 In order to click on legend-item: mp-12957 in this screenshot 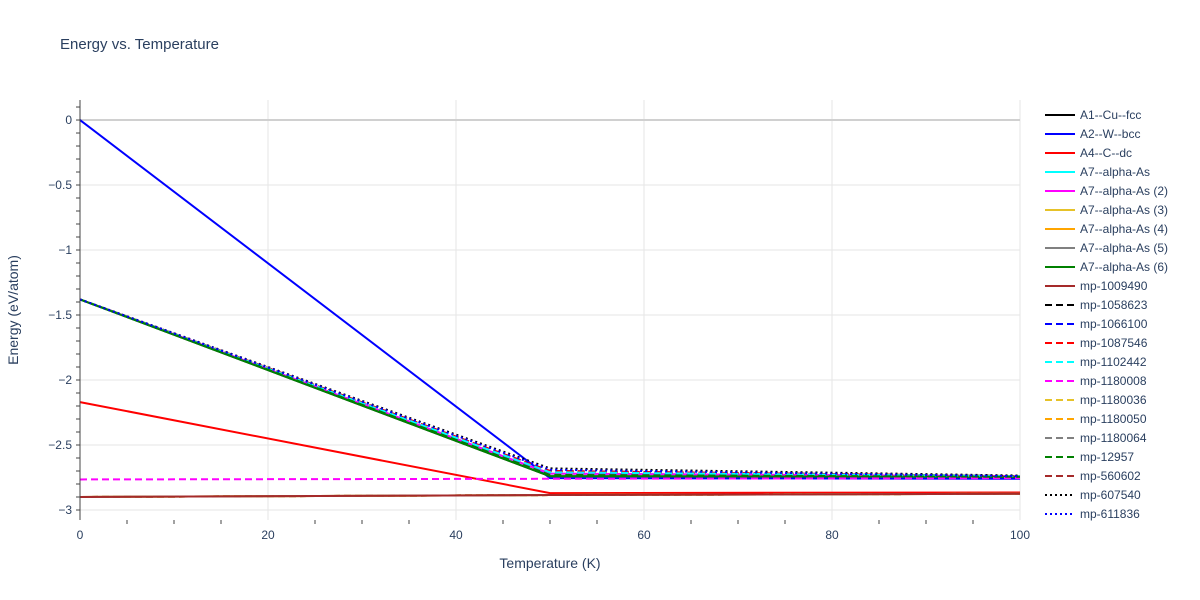, I will do `click(1089, 457)`.